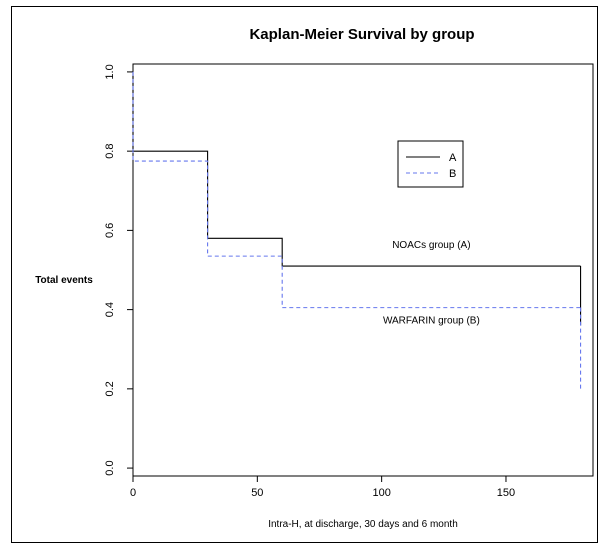 This screenshot has width=605, height=550. What do you see at coordinates (381, 493) in the screenshot?
I see `x-tick-label: 100` at bounding box center [381, 493].